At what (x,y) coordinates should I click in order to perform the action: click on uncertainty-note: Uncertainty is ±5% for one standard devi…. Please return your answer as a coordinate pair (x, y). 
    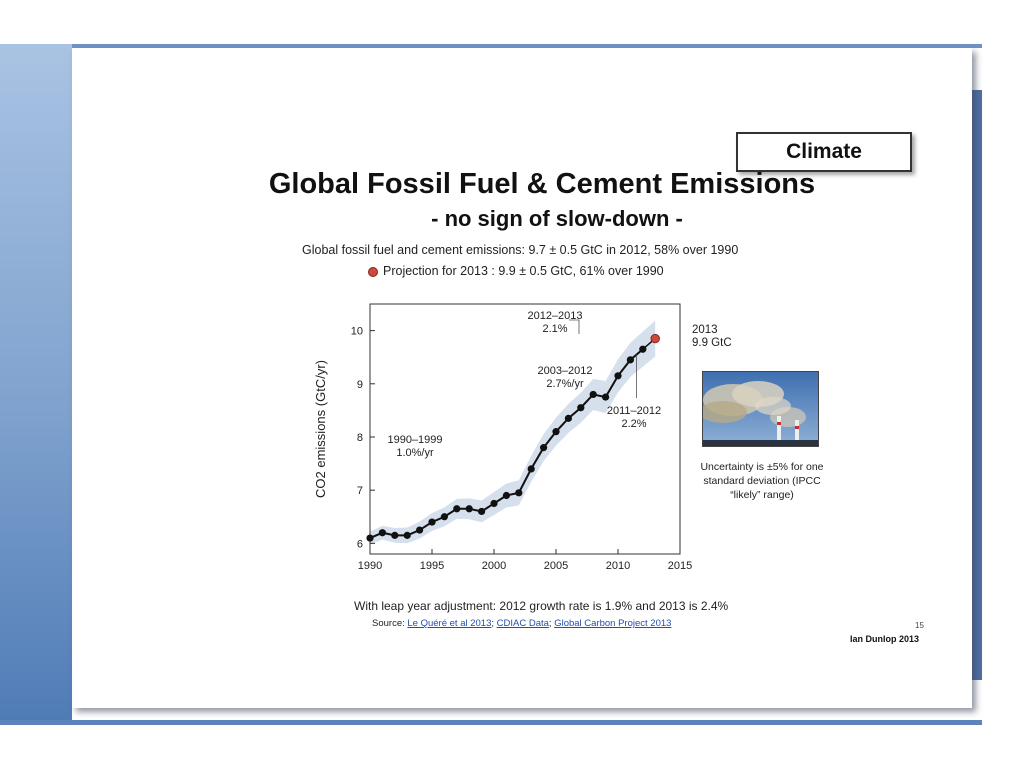
    Looking at the image, I should click on (762, 481).